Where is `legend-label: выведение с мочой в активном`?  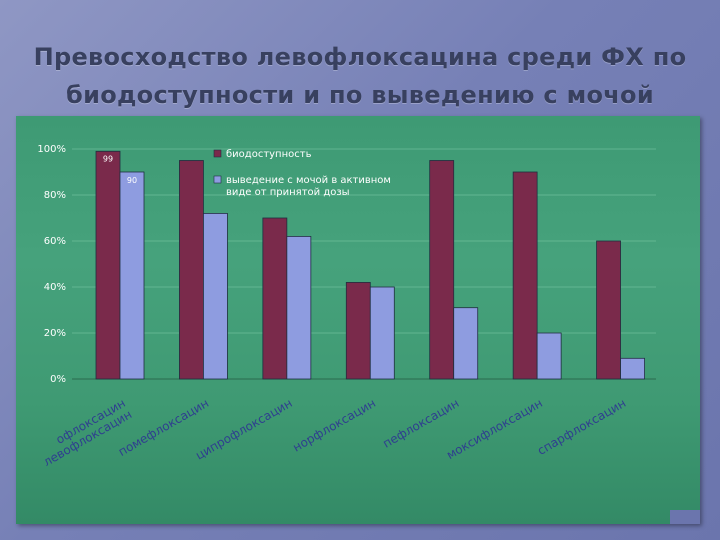
legend-label: выведение с мочой в активном is located at coordinates (308, 180).